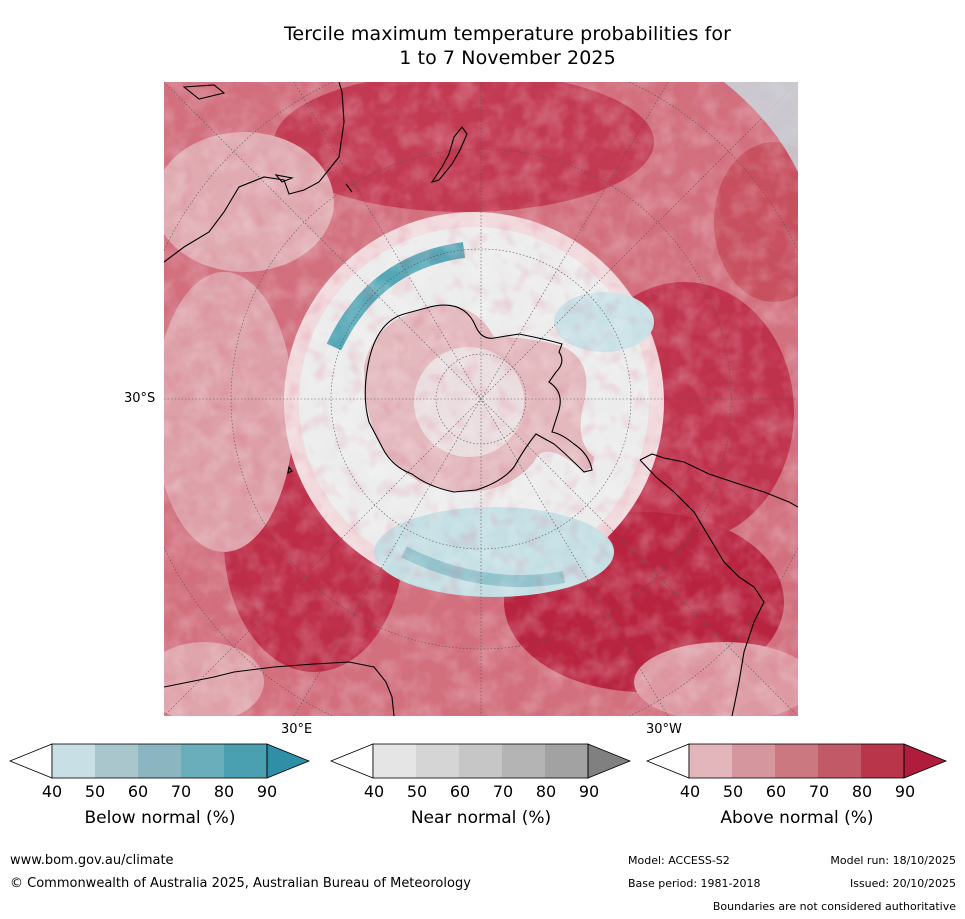 This screenshot has width=965, height=919. Describe the element at coordinates (819, 791) in the screenshot. I see `above-tick-70: 70` at that location.